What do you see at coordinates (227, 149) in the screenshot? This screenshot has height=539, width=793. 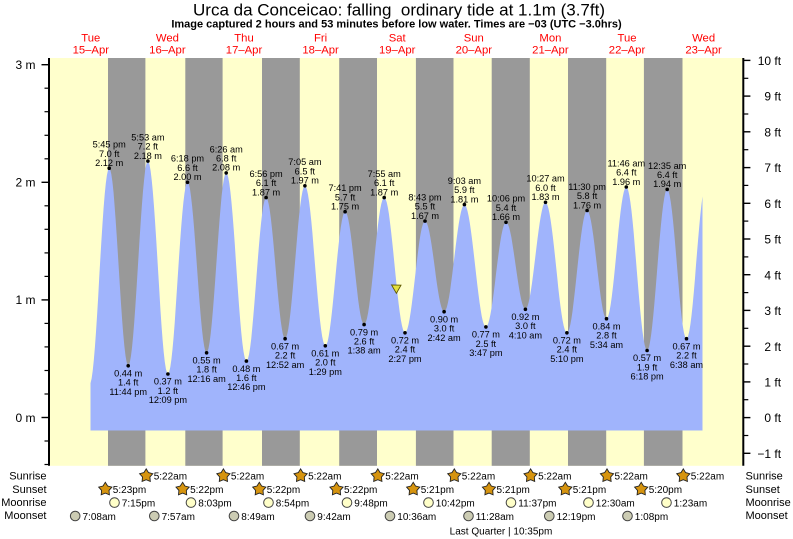 I see `svg-text: 6:26 am` at bounding box center [227, 149].